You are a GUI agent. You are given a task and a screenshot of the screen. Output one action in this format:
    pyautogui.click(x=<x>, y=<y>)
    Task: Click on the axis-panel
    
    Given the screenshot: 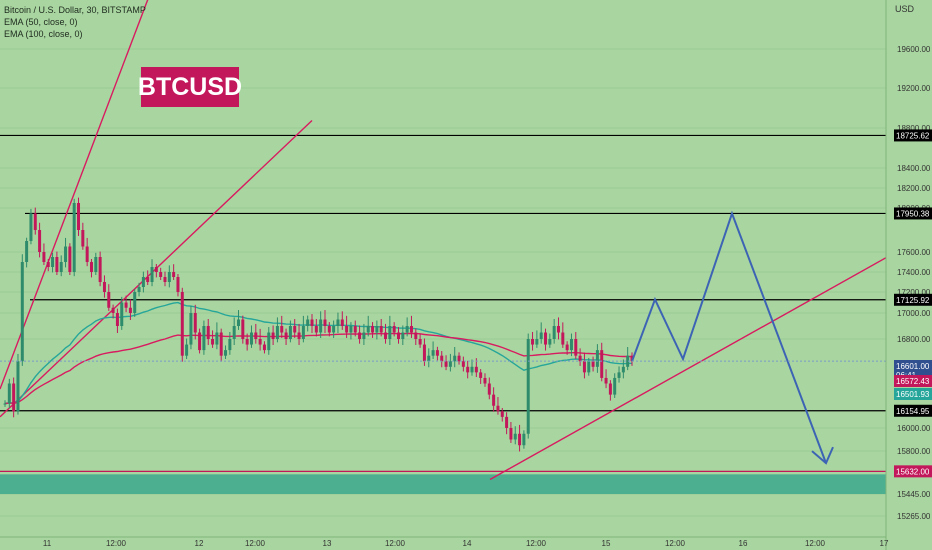 What is the action you would take?
    pyautogui.click(x=909, y=275)
    